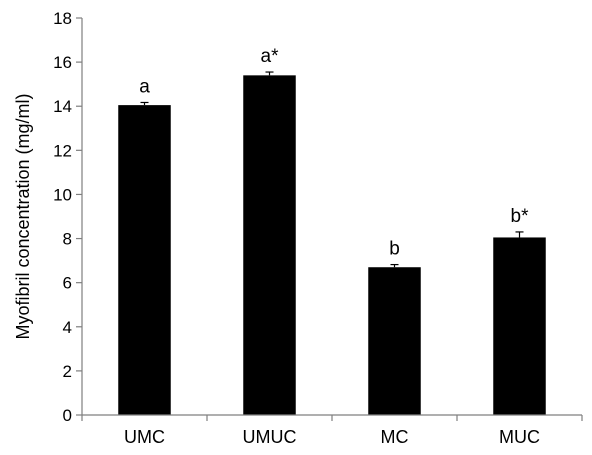 This screenshot has width=592, height=455. I want to click on x-category-label: UMC, so click(144, 437).